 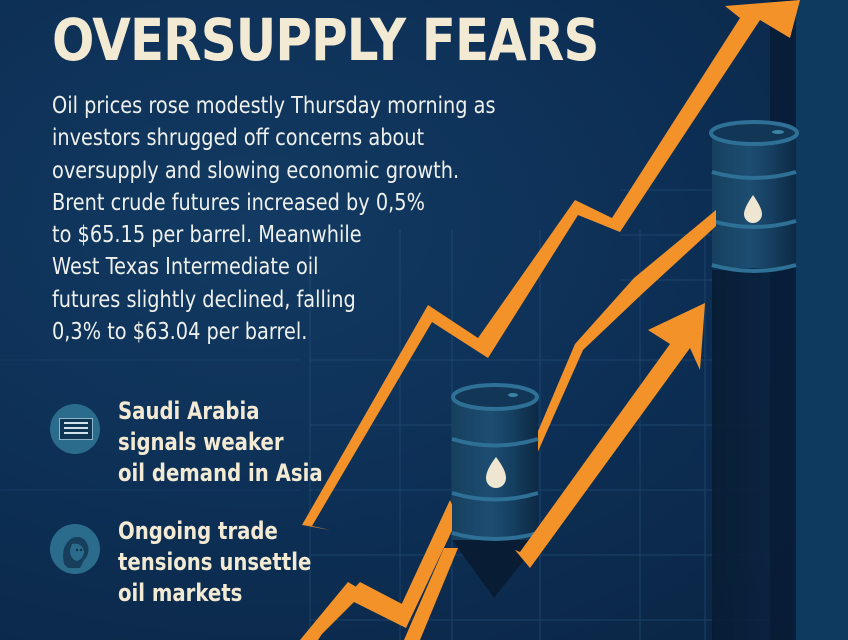 I want to click on person-icon, so click(x=75, y=549).